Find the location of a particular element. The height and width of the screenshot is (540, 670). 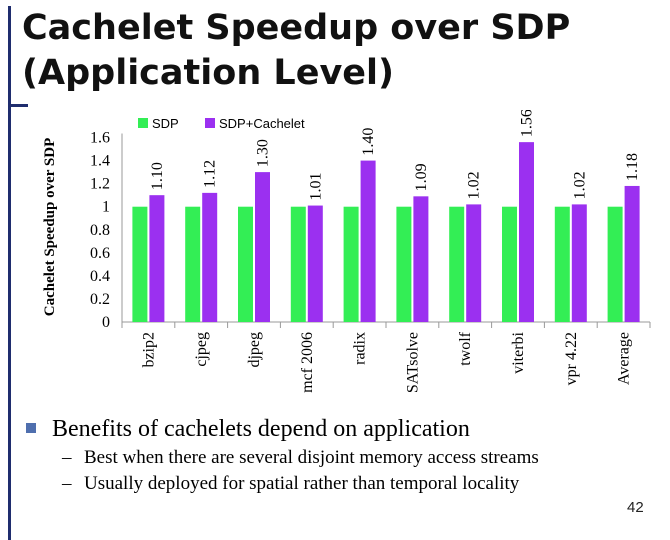

title-line-2: (Application Level) is located at coordinates (208, 73).